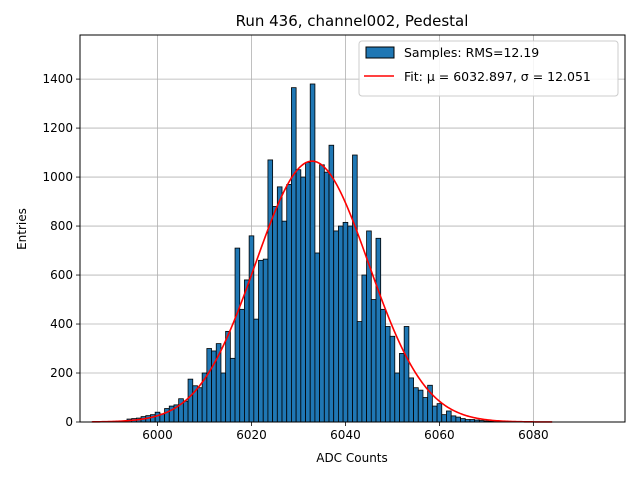  Describe the element at coordinates (61, 373) in the screenshot. I see `y-tick-label: 200` at that location.